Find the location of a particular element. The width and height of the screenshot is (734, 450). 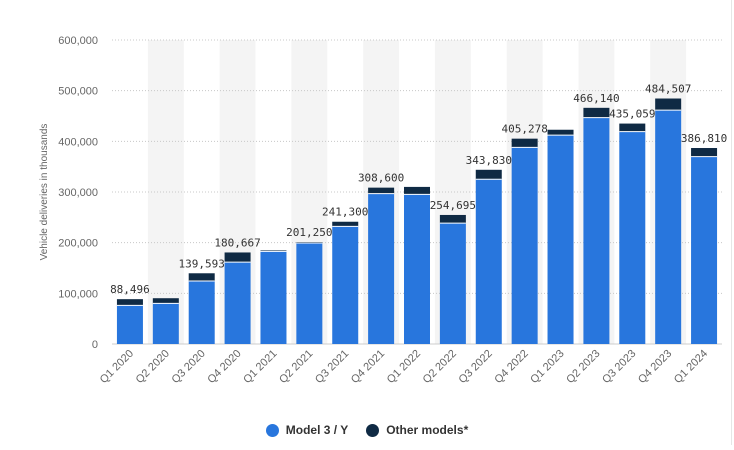

data-label: 241,300 is located at coordinates (345, 212).